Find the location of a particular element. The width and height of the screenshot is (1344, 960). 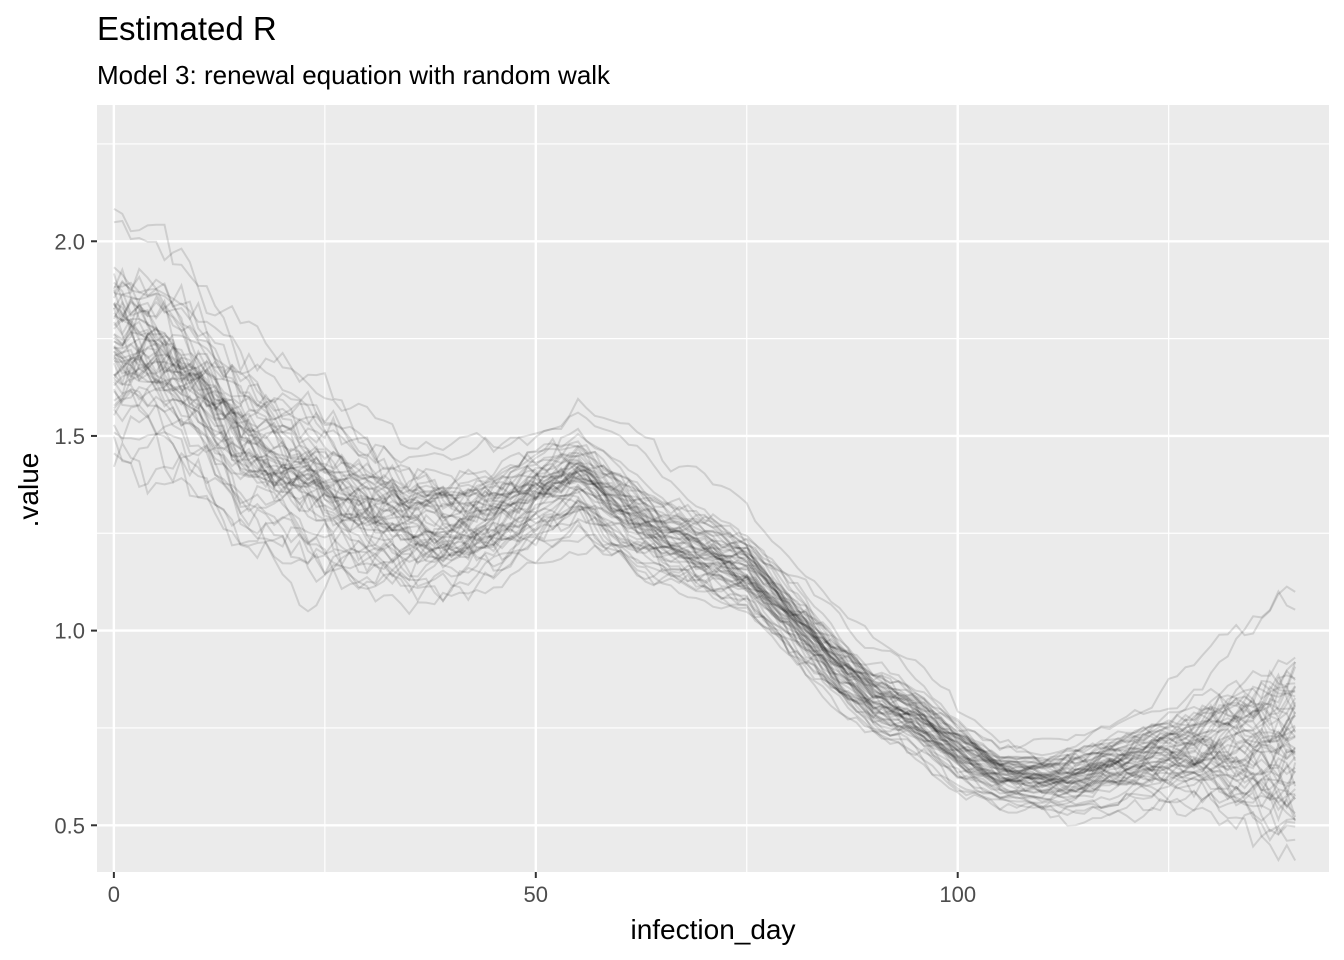

x-tick-label: 50 is located at coordinates (536, 894).